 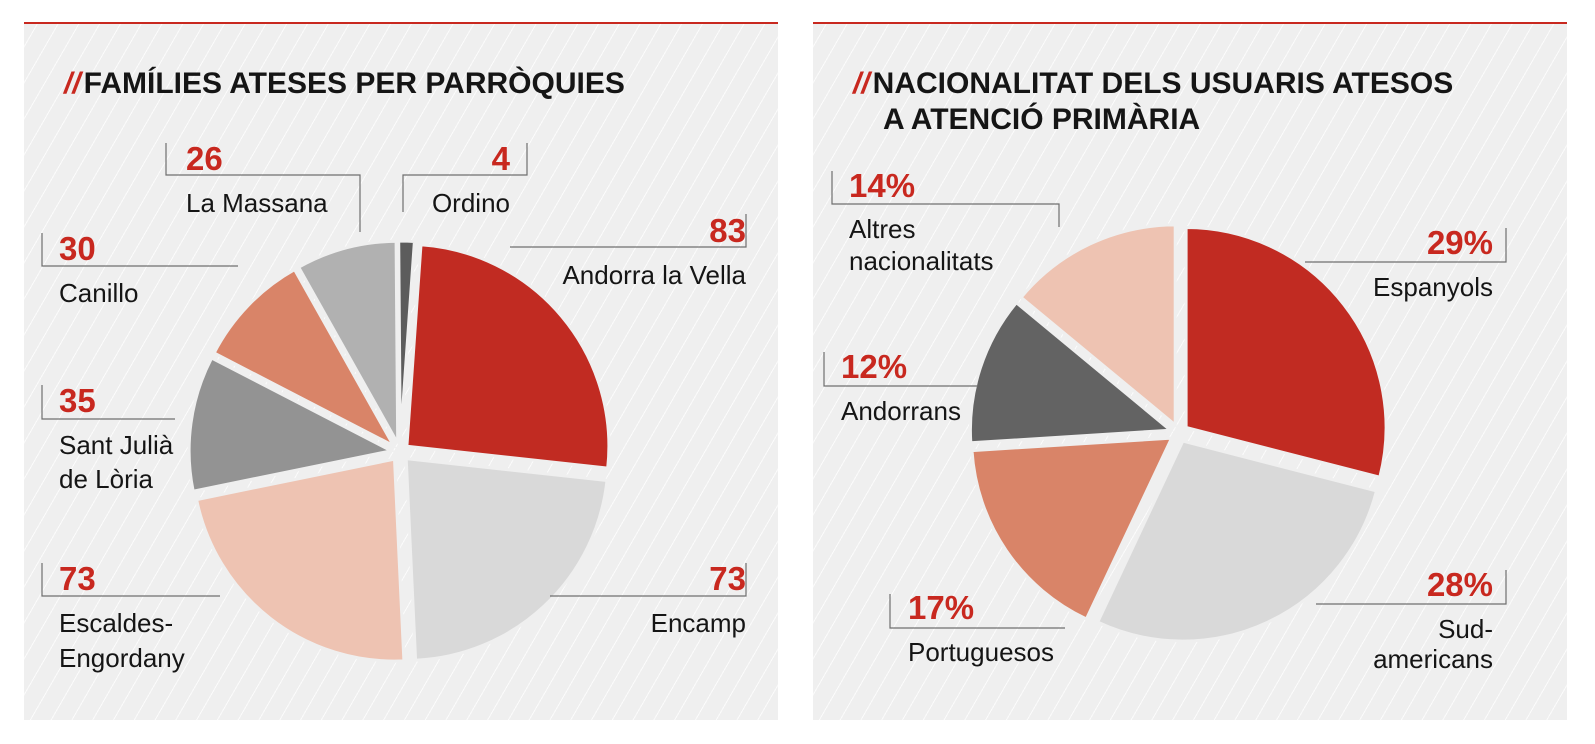 What do you see at coordinates (300, 560) in the screenshot?
I see `pie-slice-escaldes-engordany` at bounding box center [300, 560].